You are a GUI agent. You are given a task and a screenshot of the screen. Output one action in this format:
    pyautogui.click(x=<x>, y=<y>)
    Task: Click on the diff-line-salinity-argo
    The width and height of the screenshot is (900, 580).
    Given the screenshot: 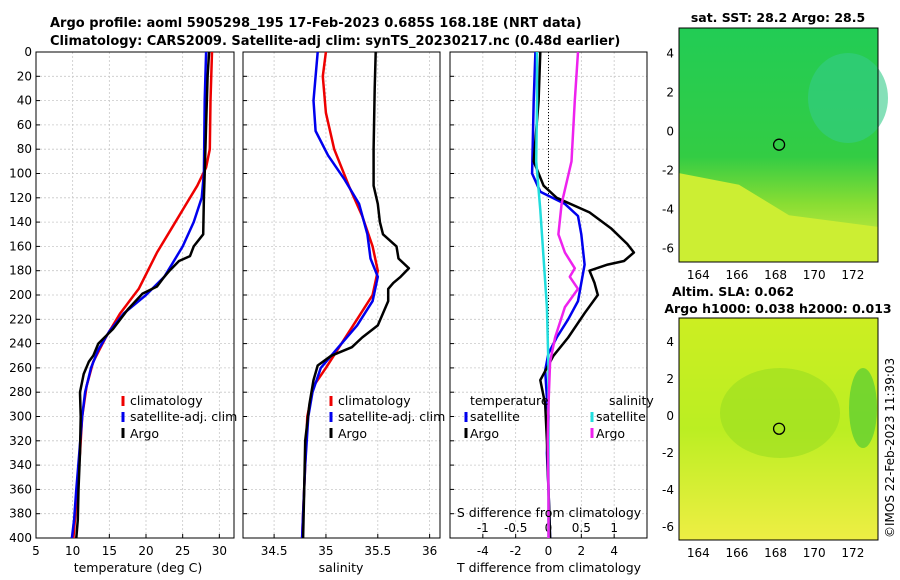 What is the action you would take?
    pyautogui.click(x=563, y=294)
    